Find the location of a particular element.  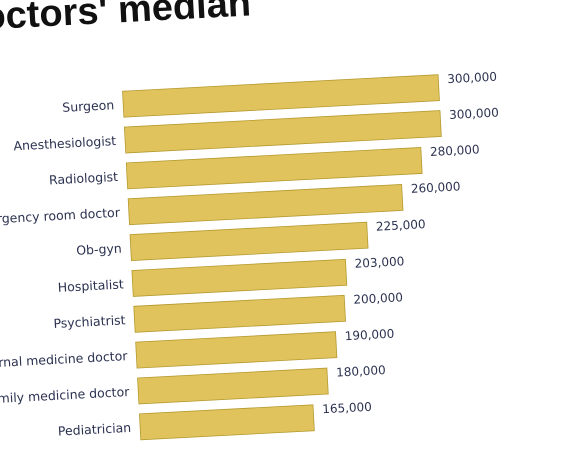

category-label: Psychiatrist is located at coordinates (89, 321).